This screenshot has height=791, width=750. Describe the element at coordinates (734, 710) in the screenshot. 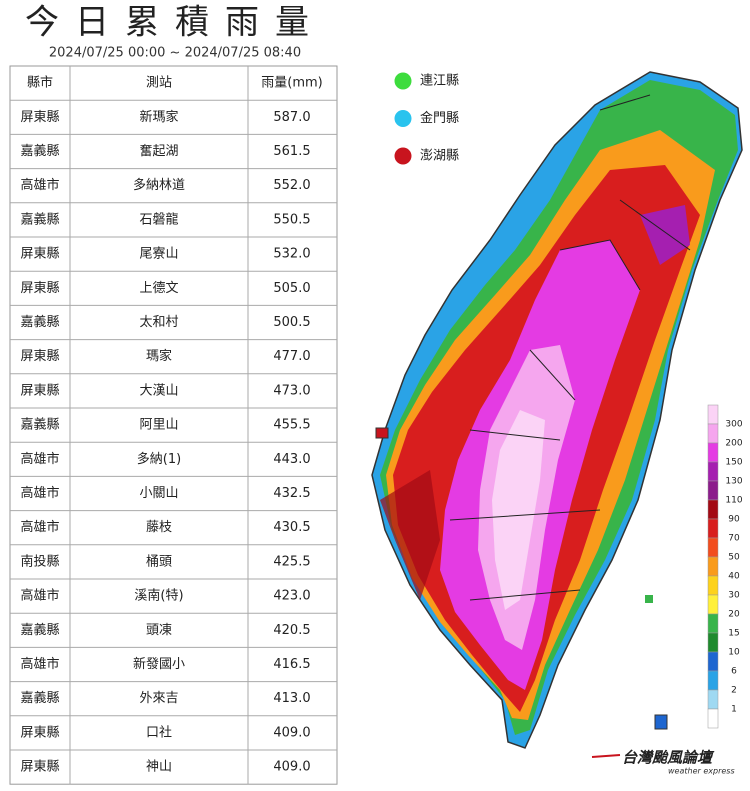

I see `scale-label: 1` at that location.